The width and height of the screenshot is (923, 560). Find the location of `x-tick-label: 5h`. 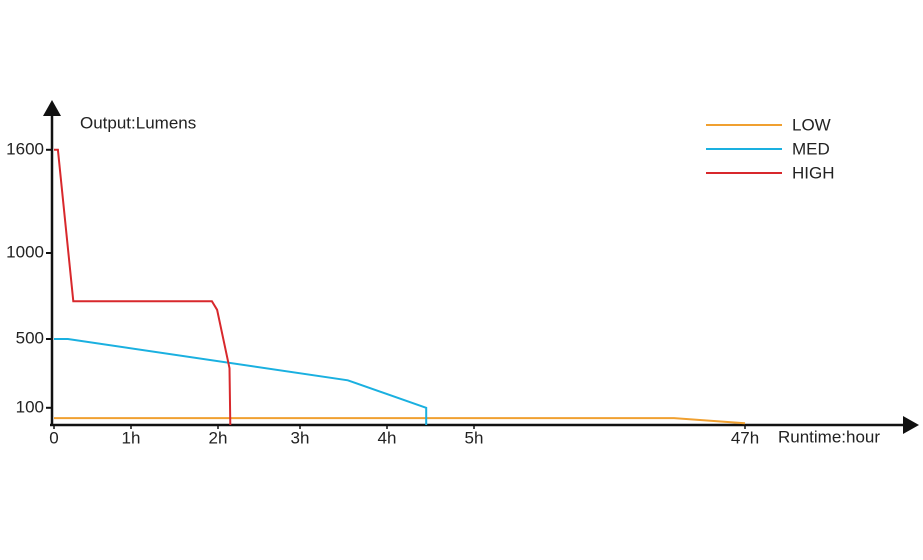

x-tick-label: 5h is located at coordinates (474, 437).